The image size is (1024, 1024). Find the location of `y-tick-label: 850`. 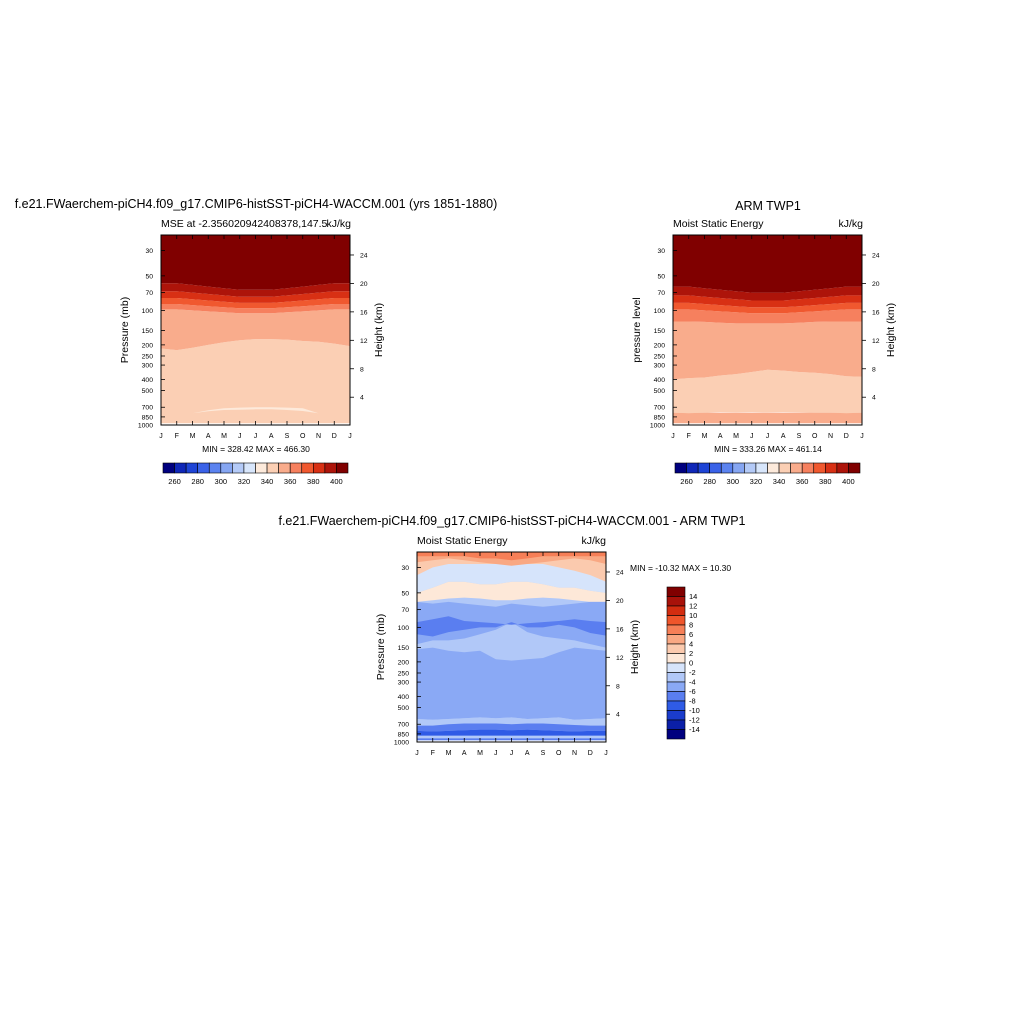

y-tick-label: 850 is located at coordinates (148, 417).